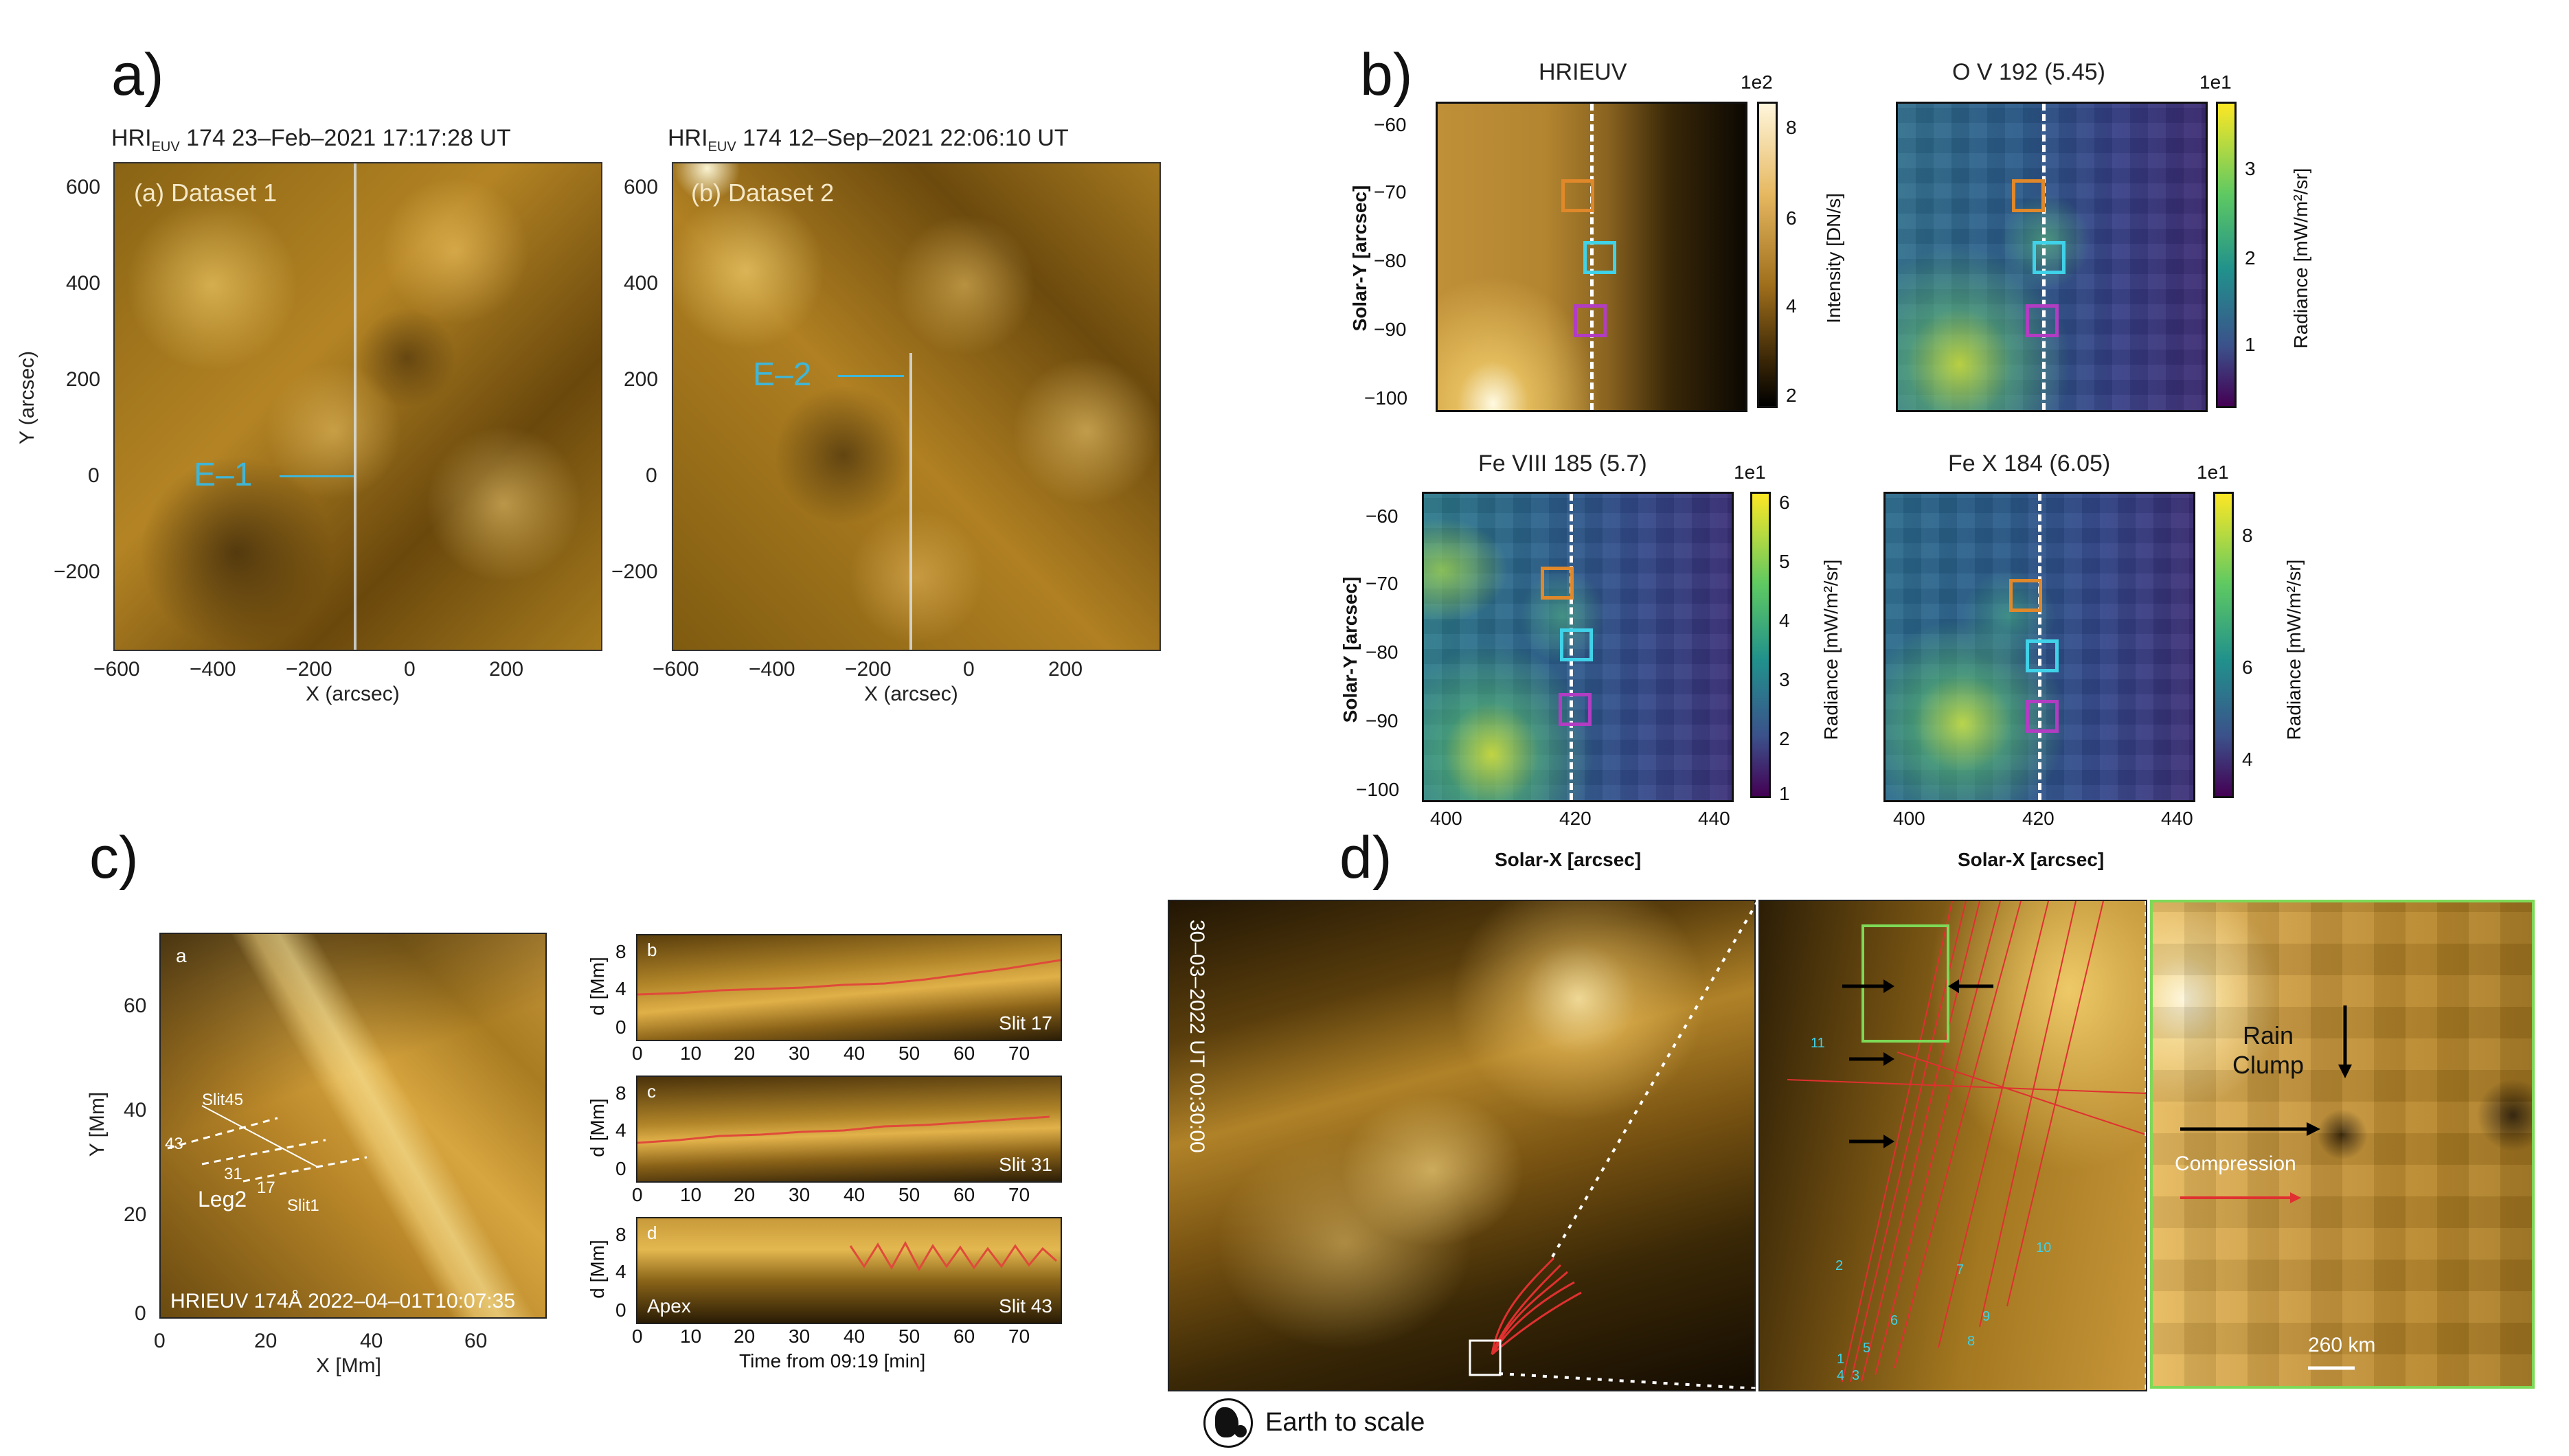 This screenshot has height=1456, width=2569. What do you see at coordinates (1834, 258) in the screenshot?
I see `colorbar-label: Intensity [DN/s]` at bounding box center [1834, 258].